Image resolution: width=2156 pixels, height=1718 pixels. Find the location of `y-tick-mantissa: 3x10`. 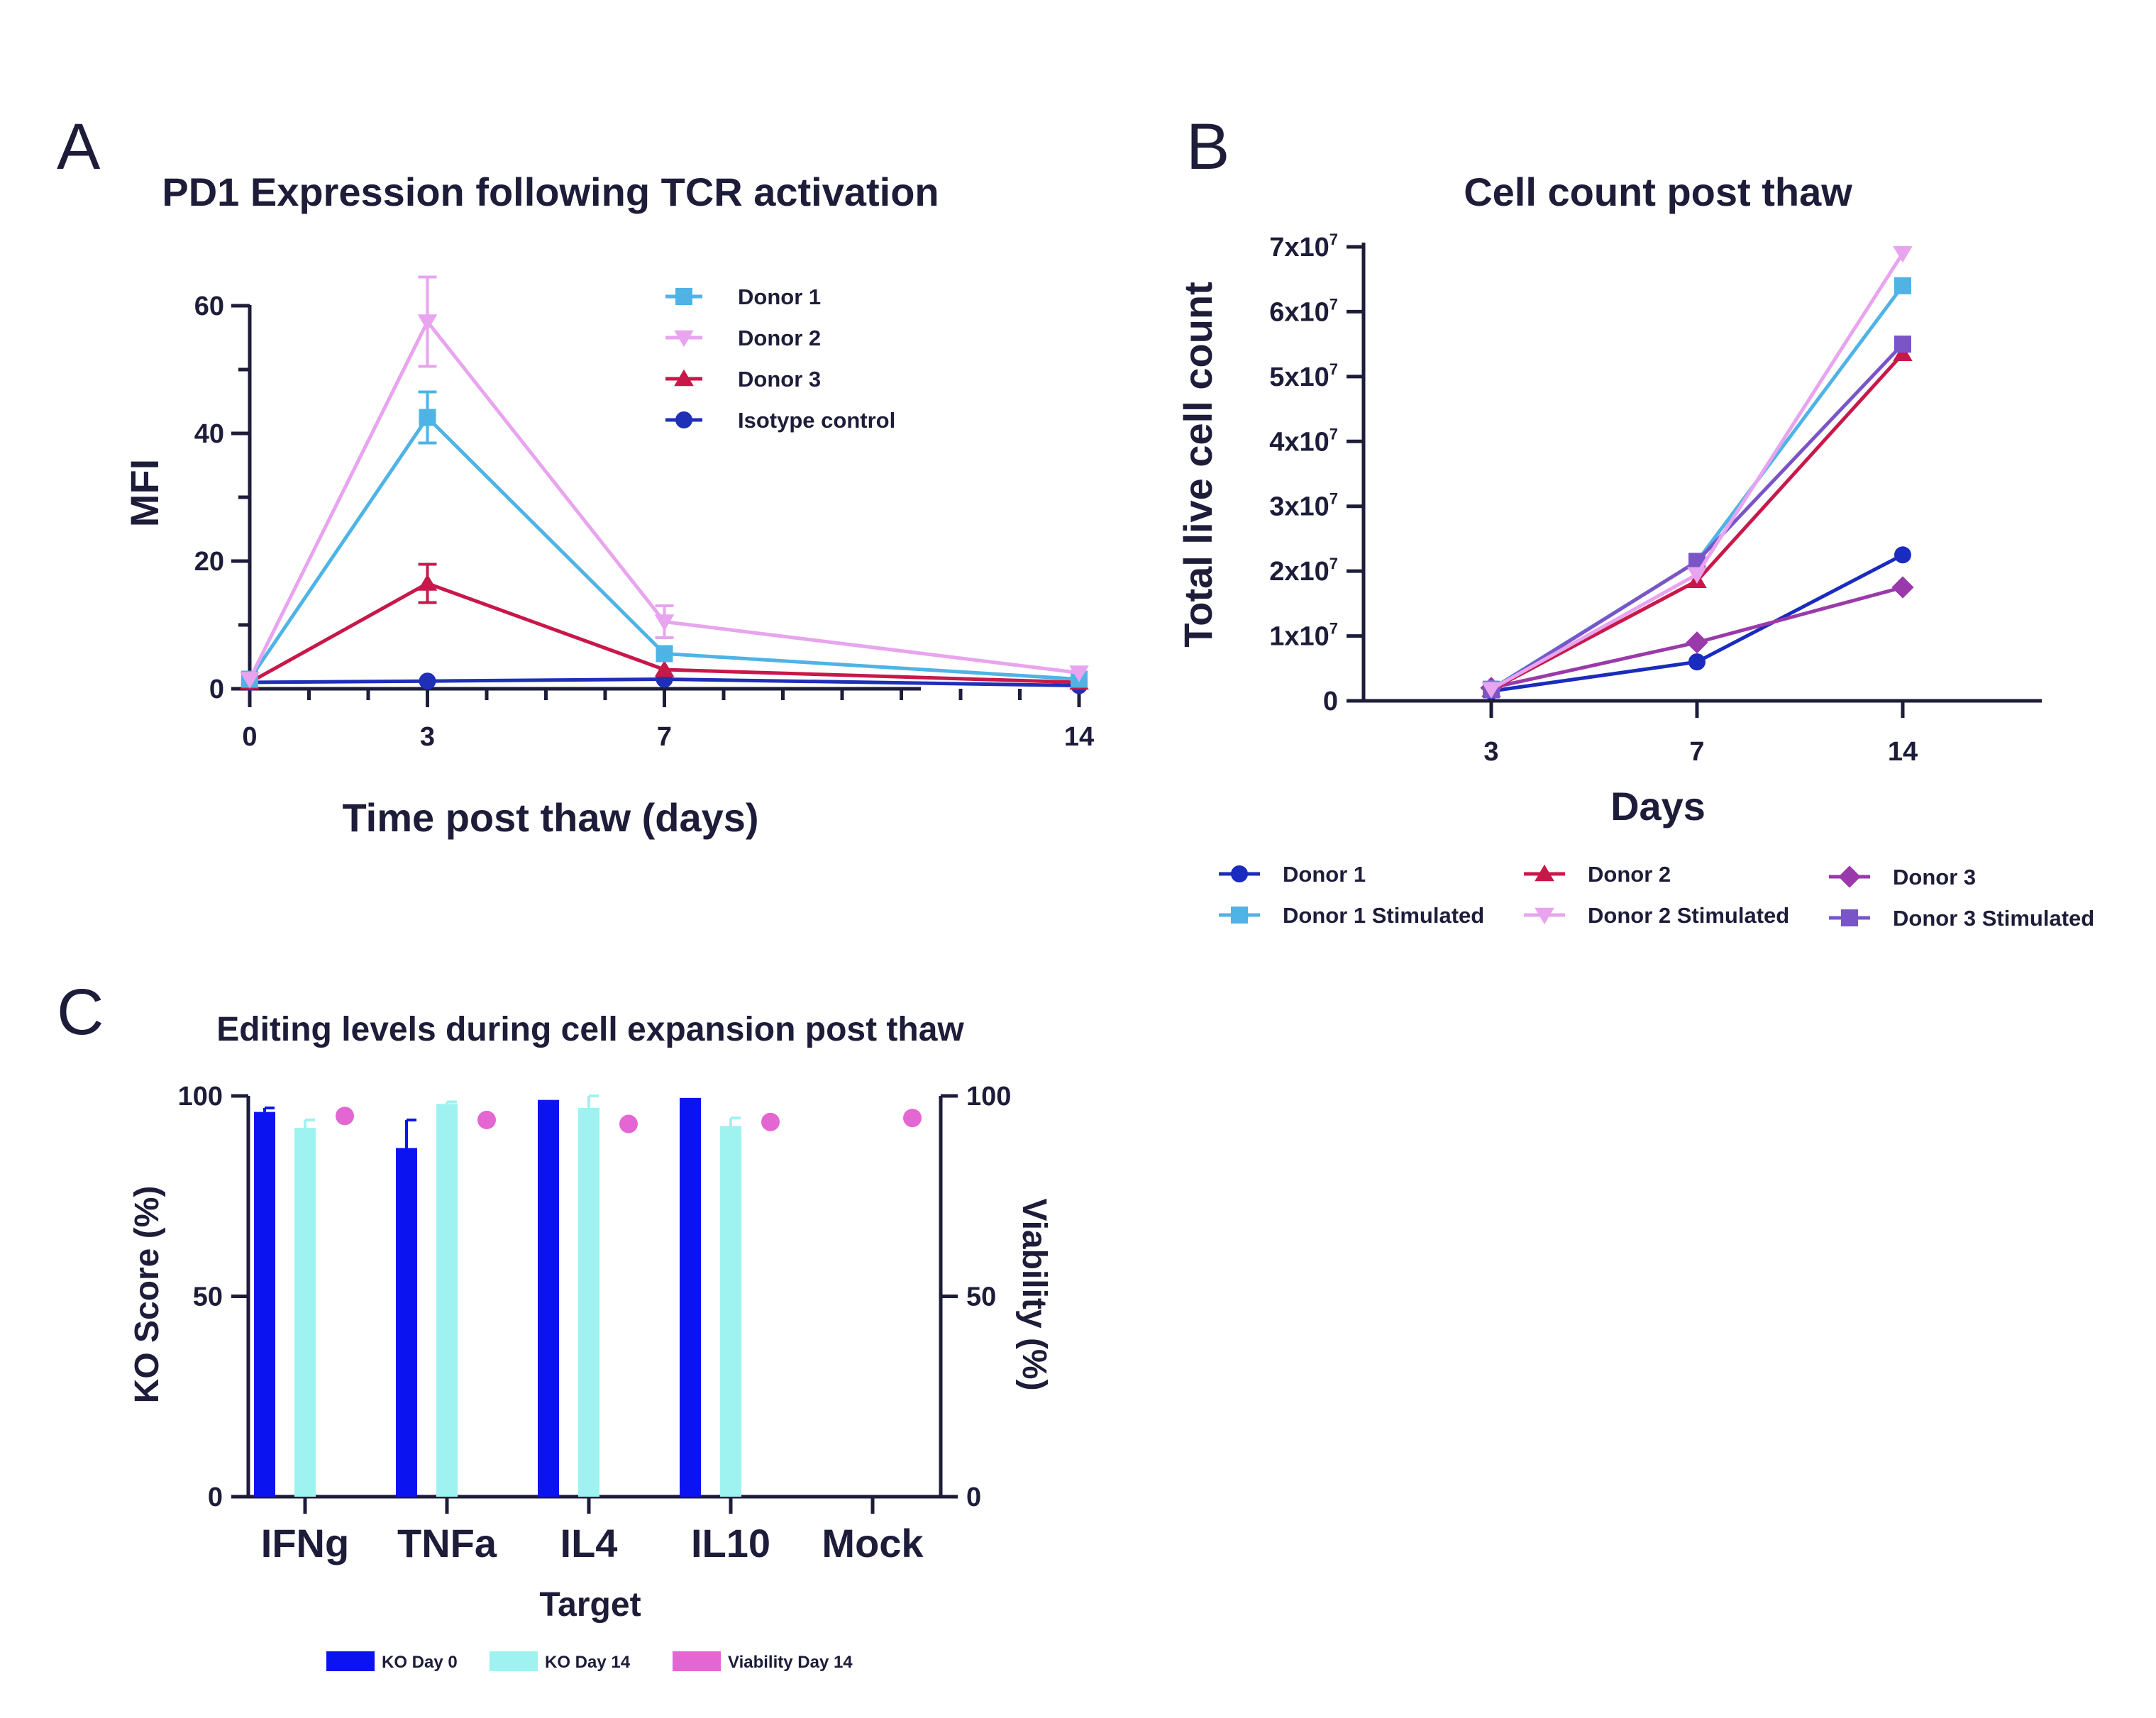

y-tick-mantissa: 3x10 is located at coordinates (1299, 507).